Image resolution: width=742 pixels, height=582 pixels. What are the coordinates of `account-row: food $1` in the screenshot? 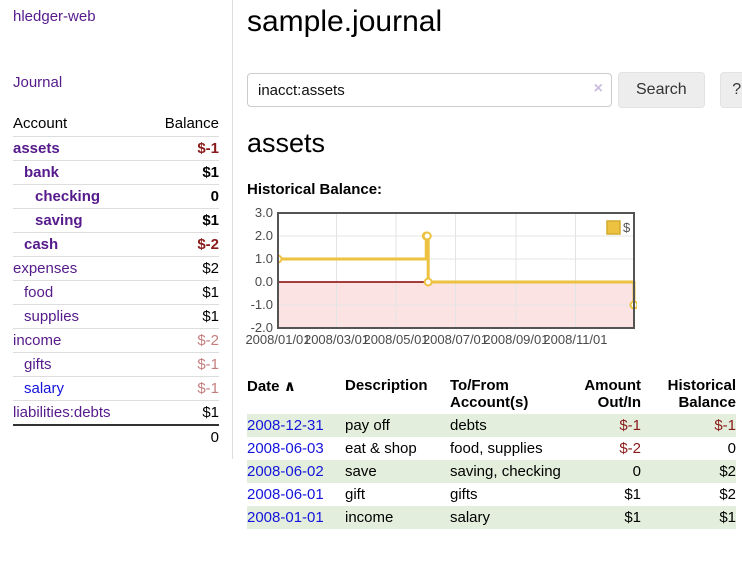 It's located at (116, 292).